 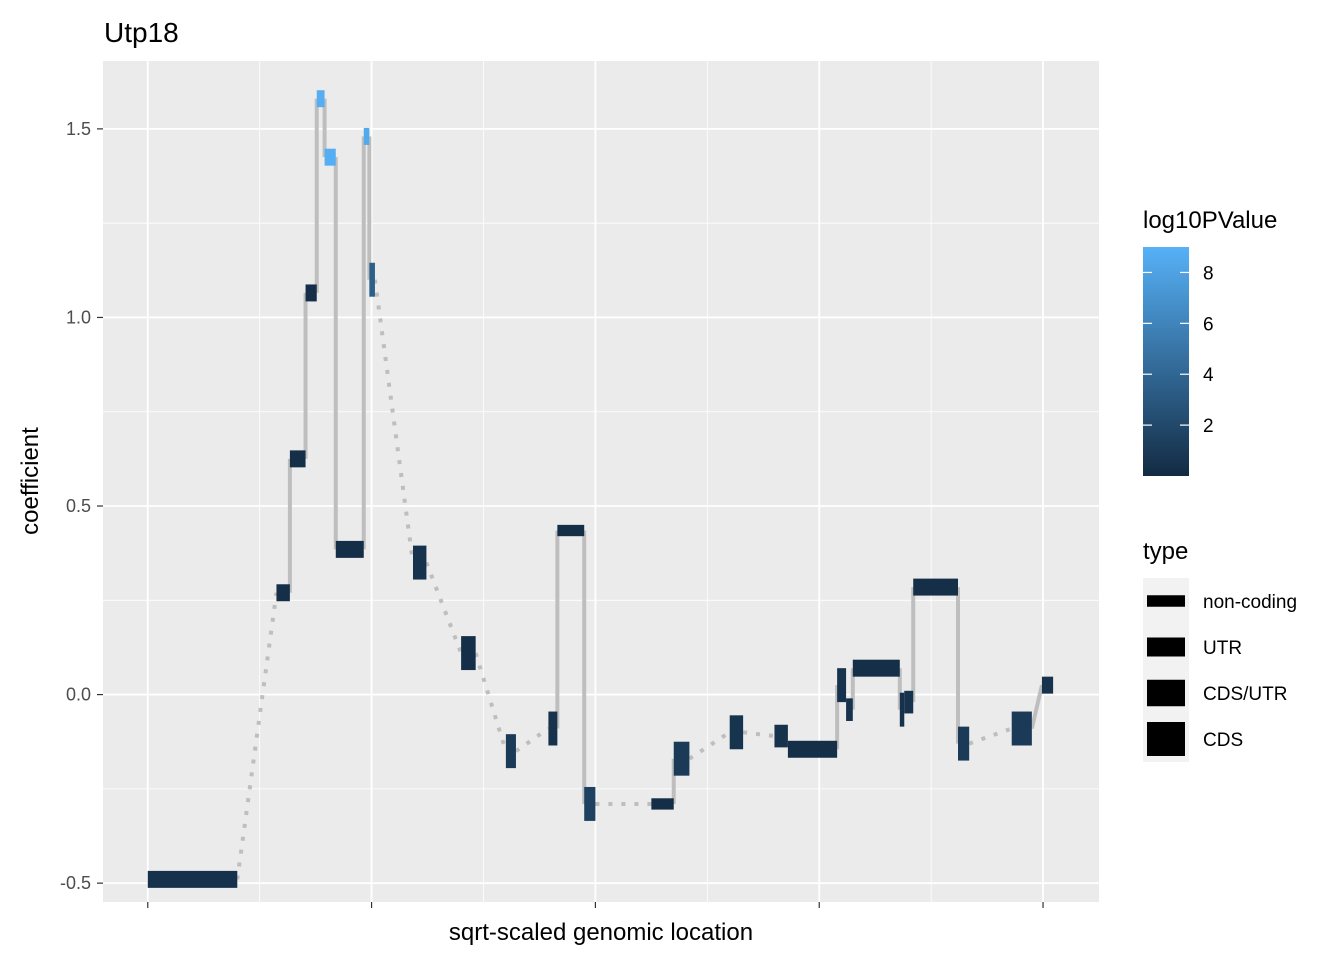 What do you see at coordinates (601, 932) in the screenshot?
I see `x-axis-title: sqrt-scaled genomic location` at bounding box center [601, 932].